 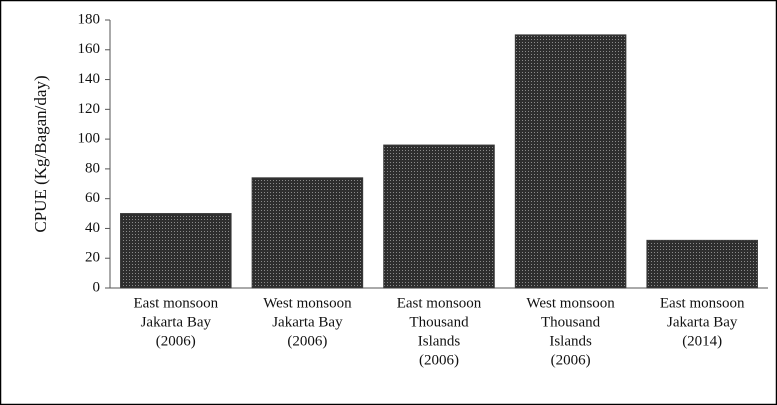 I want to click on y-tick-label: 180, so click(x=89, y=19).